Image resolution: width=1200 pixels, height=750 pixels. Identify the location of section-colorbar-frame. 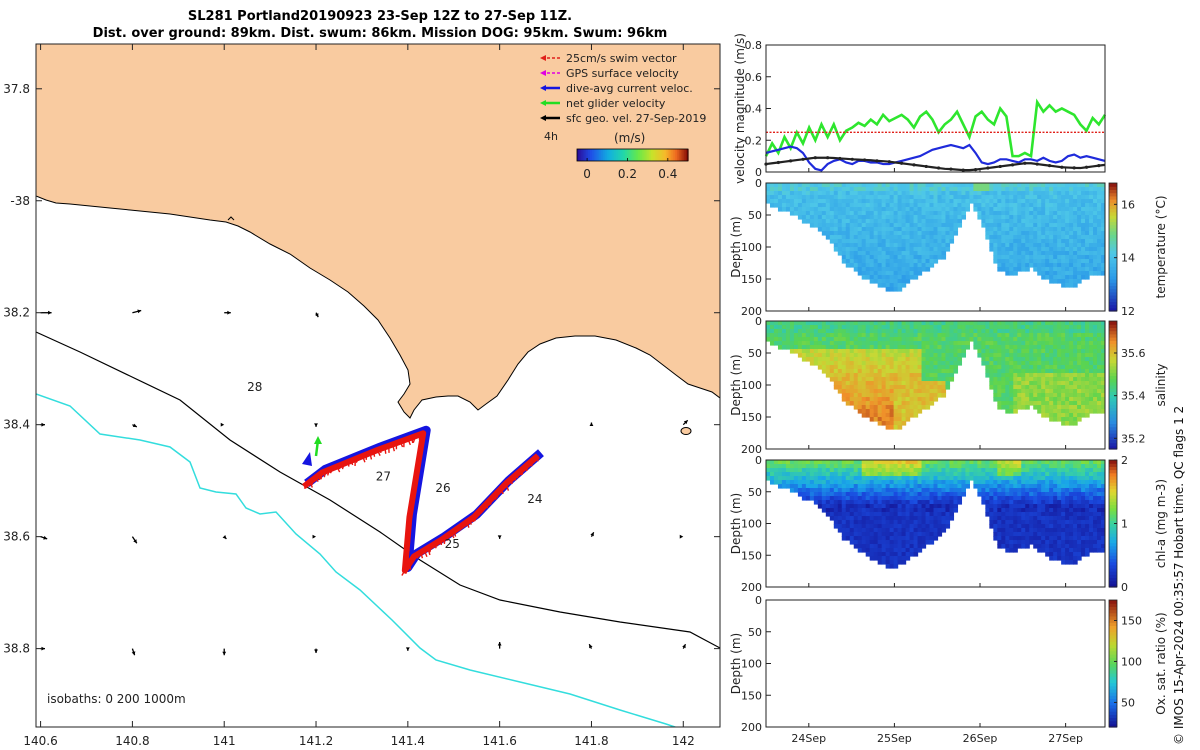
(1113, 247).